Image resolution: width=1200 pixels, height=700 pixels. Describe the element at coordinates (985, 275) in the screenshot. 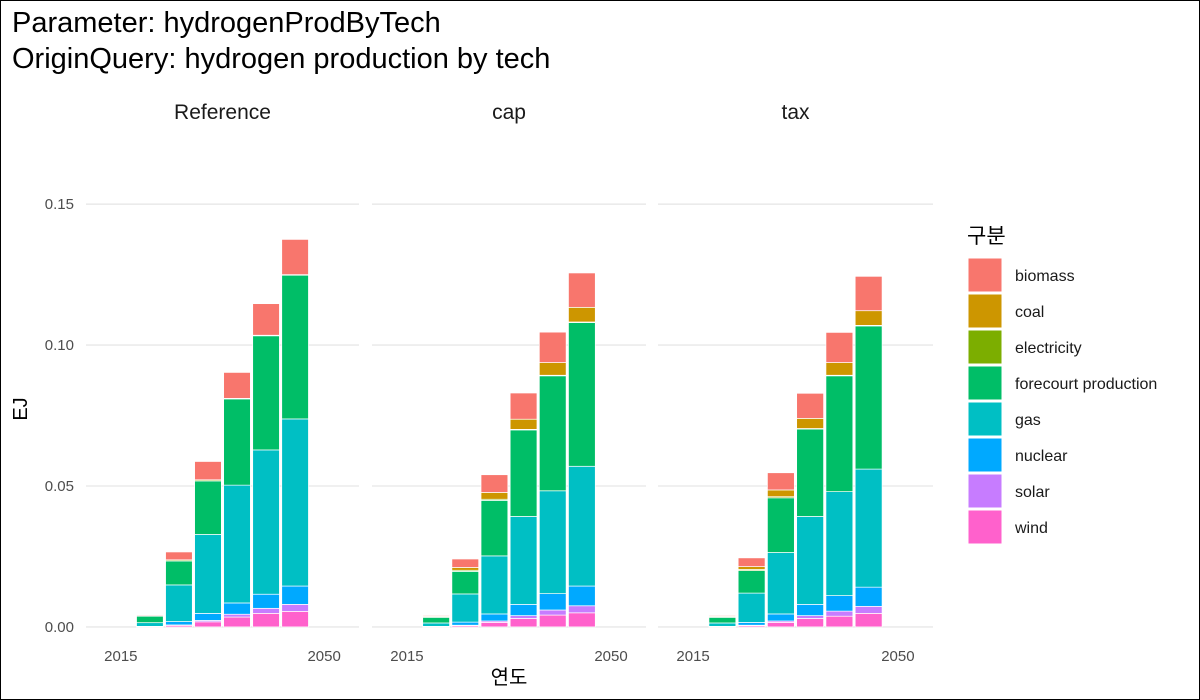

I see `legend-swatch-biomass` at that location.